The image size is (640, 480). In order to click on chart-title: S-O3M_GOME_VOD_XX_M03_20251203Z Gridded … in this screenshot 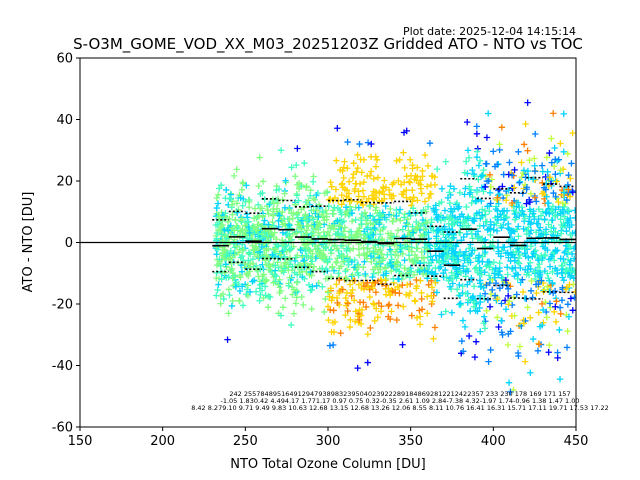, I will do `click(328, 44)`.